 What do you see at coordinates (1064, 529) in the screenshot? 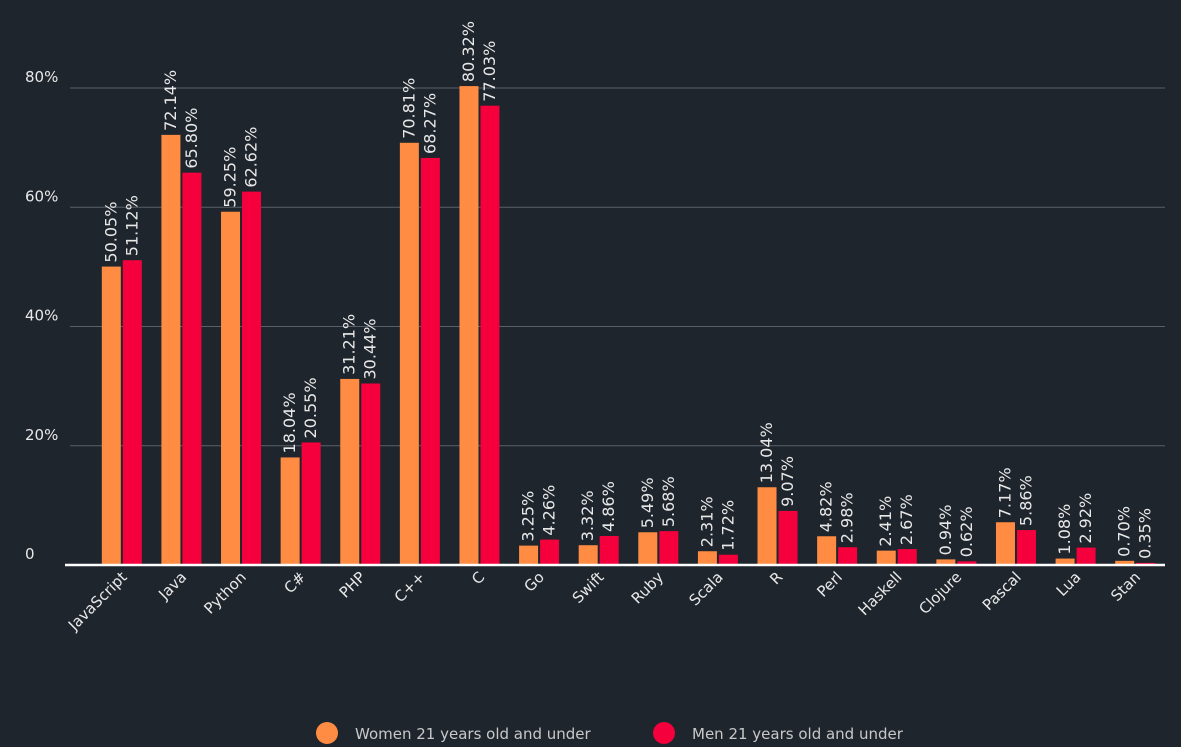
I see `data-label: 1.08%` at bounding box center [1064, 529].